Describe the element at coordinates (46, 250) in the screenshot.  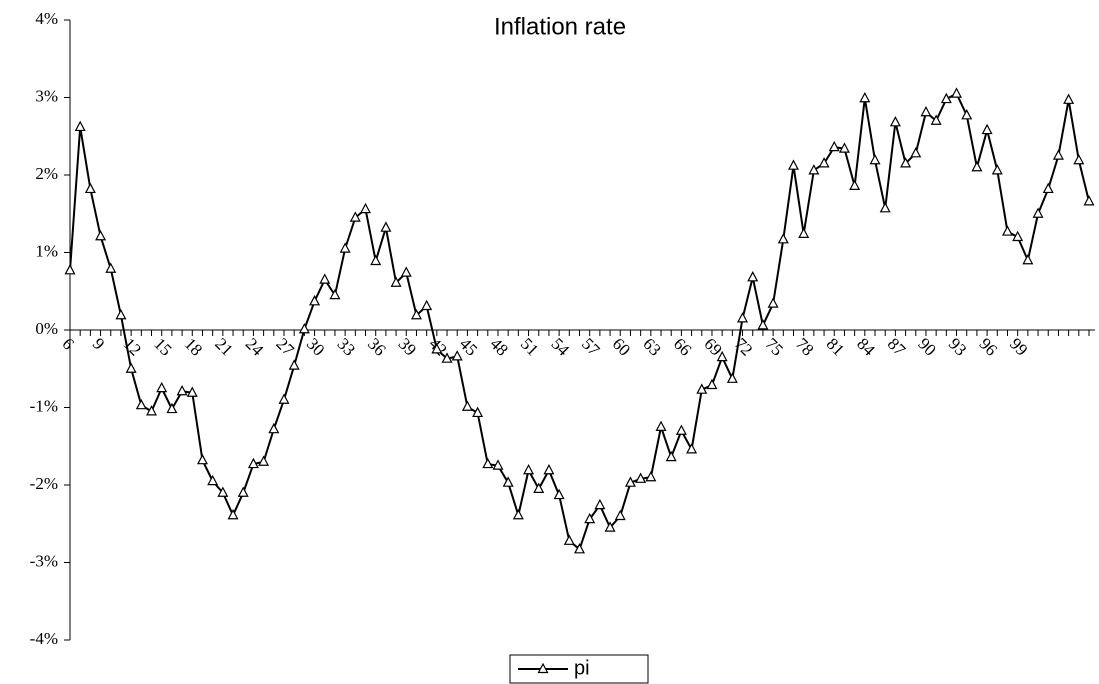
I see `y-tick-label: 1%` at that location.